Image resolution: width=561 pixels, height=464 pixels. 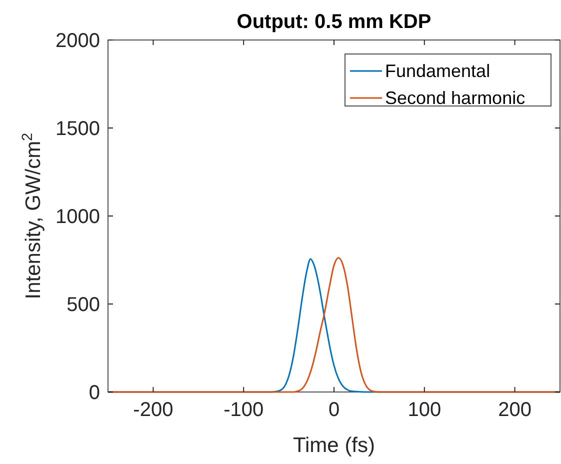 I want to click on x-tick-label: 200, so click(x=515, y=410).